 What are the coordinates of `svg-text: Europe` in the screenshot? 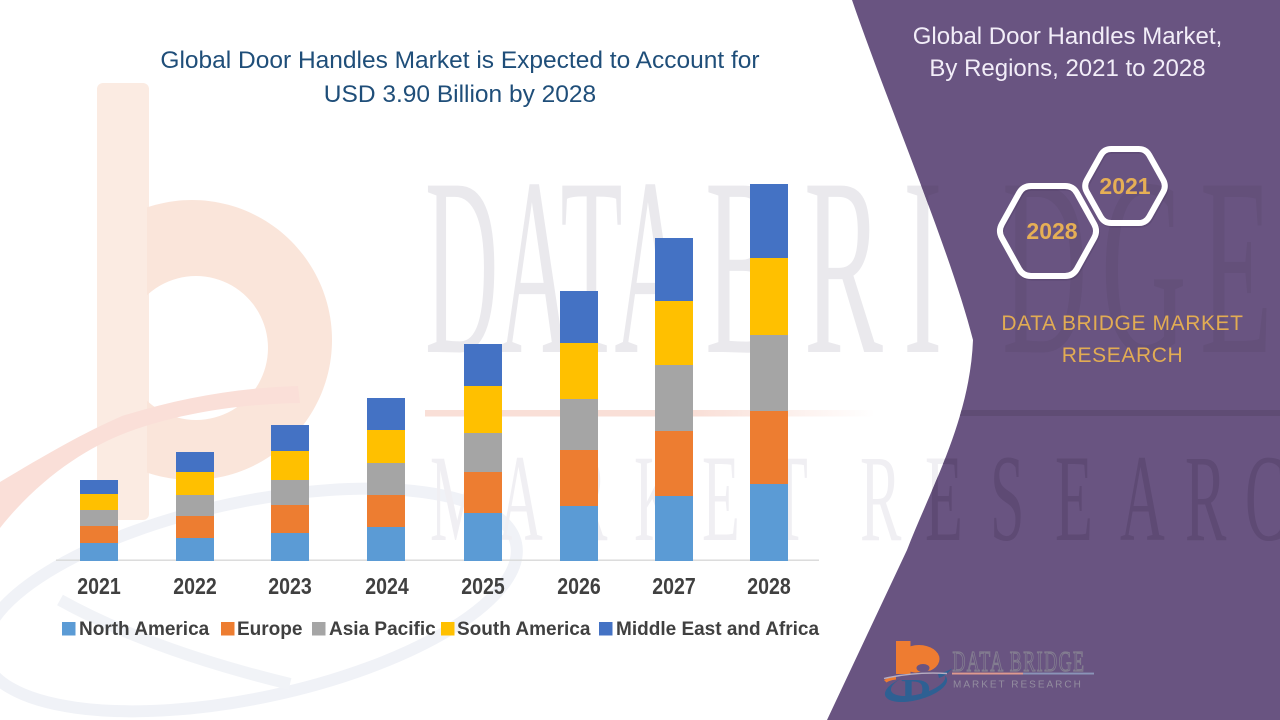 It's located at (269, 629).